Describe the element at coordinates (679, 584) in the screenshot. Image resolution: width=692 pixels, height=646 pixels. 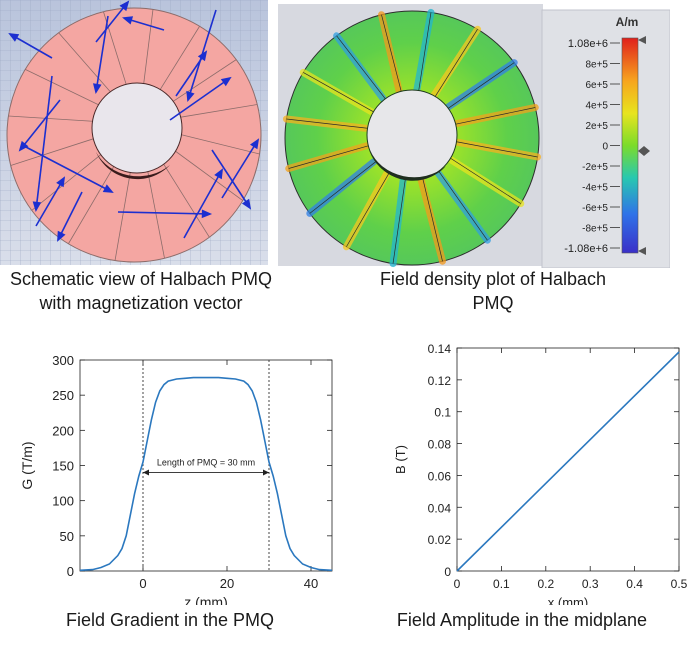
I see `x-tick-label: 0.5` at that location.